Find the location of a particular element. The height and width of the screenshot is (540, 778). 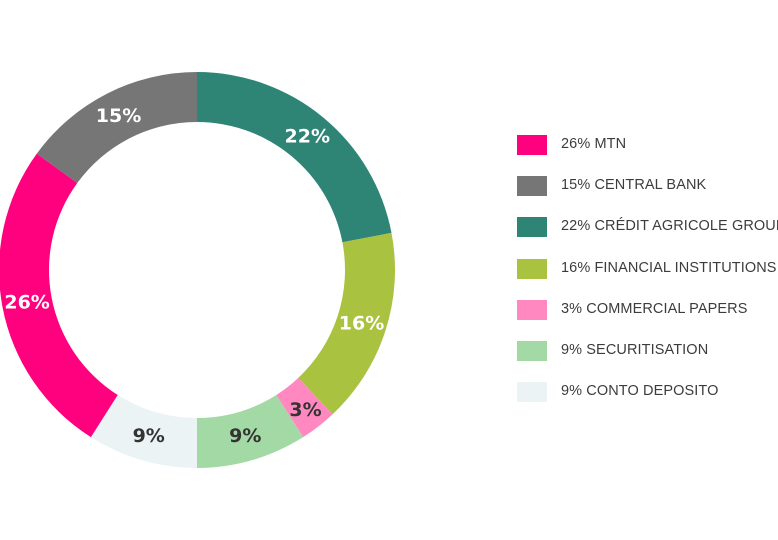

legend-label: 3% COMMERCIAL PAPERS is located at coordinates (654, 308).